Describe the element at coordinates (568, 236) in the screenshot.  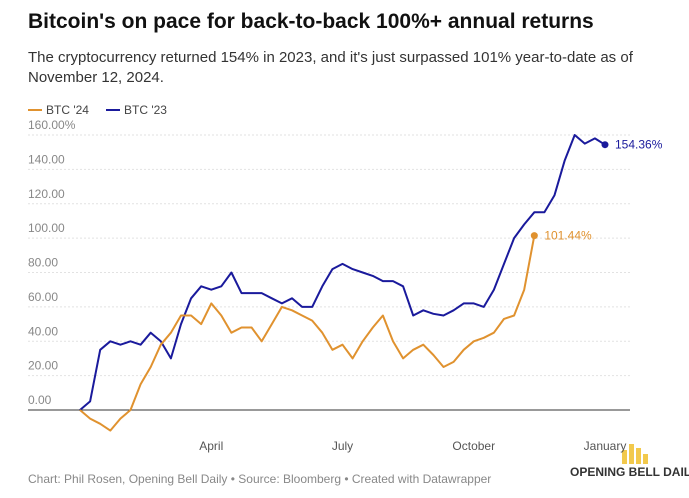
I see `data-label: 101.44%` at that location.